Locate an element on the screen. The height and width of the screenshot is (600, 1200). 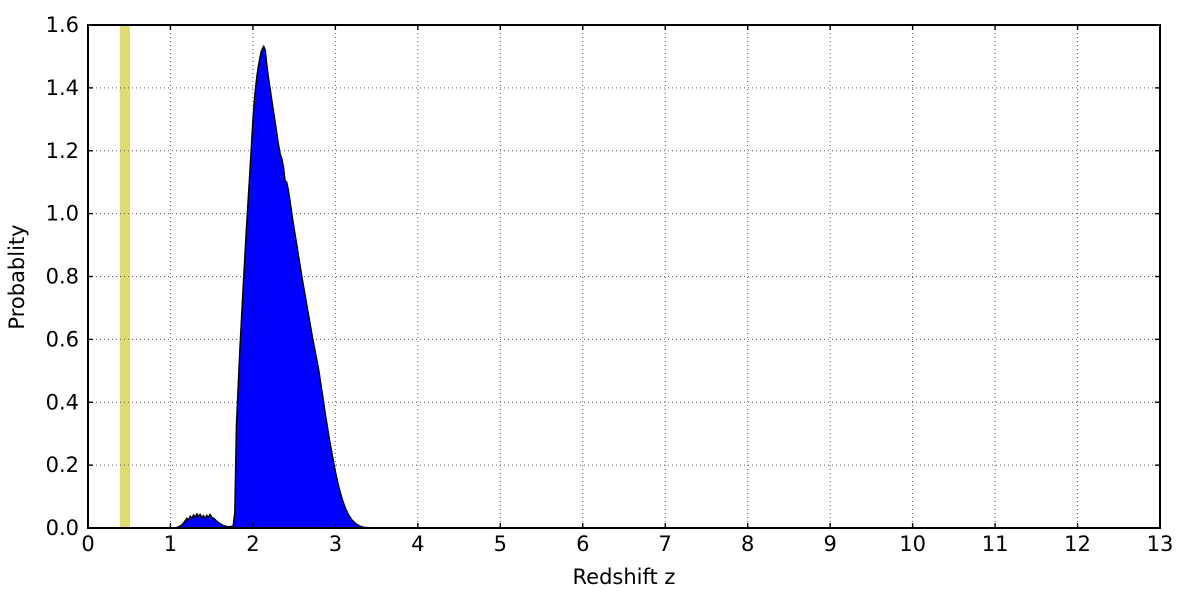
x-tick-label: 3 is located at coordinates (335, 544).